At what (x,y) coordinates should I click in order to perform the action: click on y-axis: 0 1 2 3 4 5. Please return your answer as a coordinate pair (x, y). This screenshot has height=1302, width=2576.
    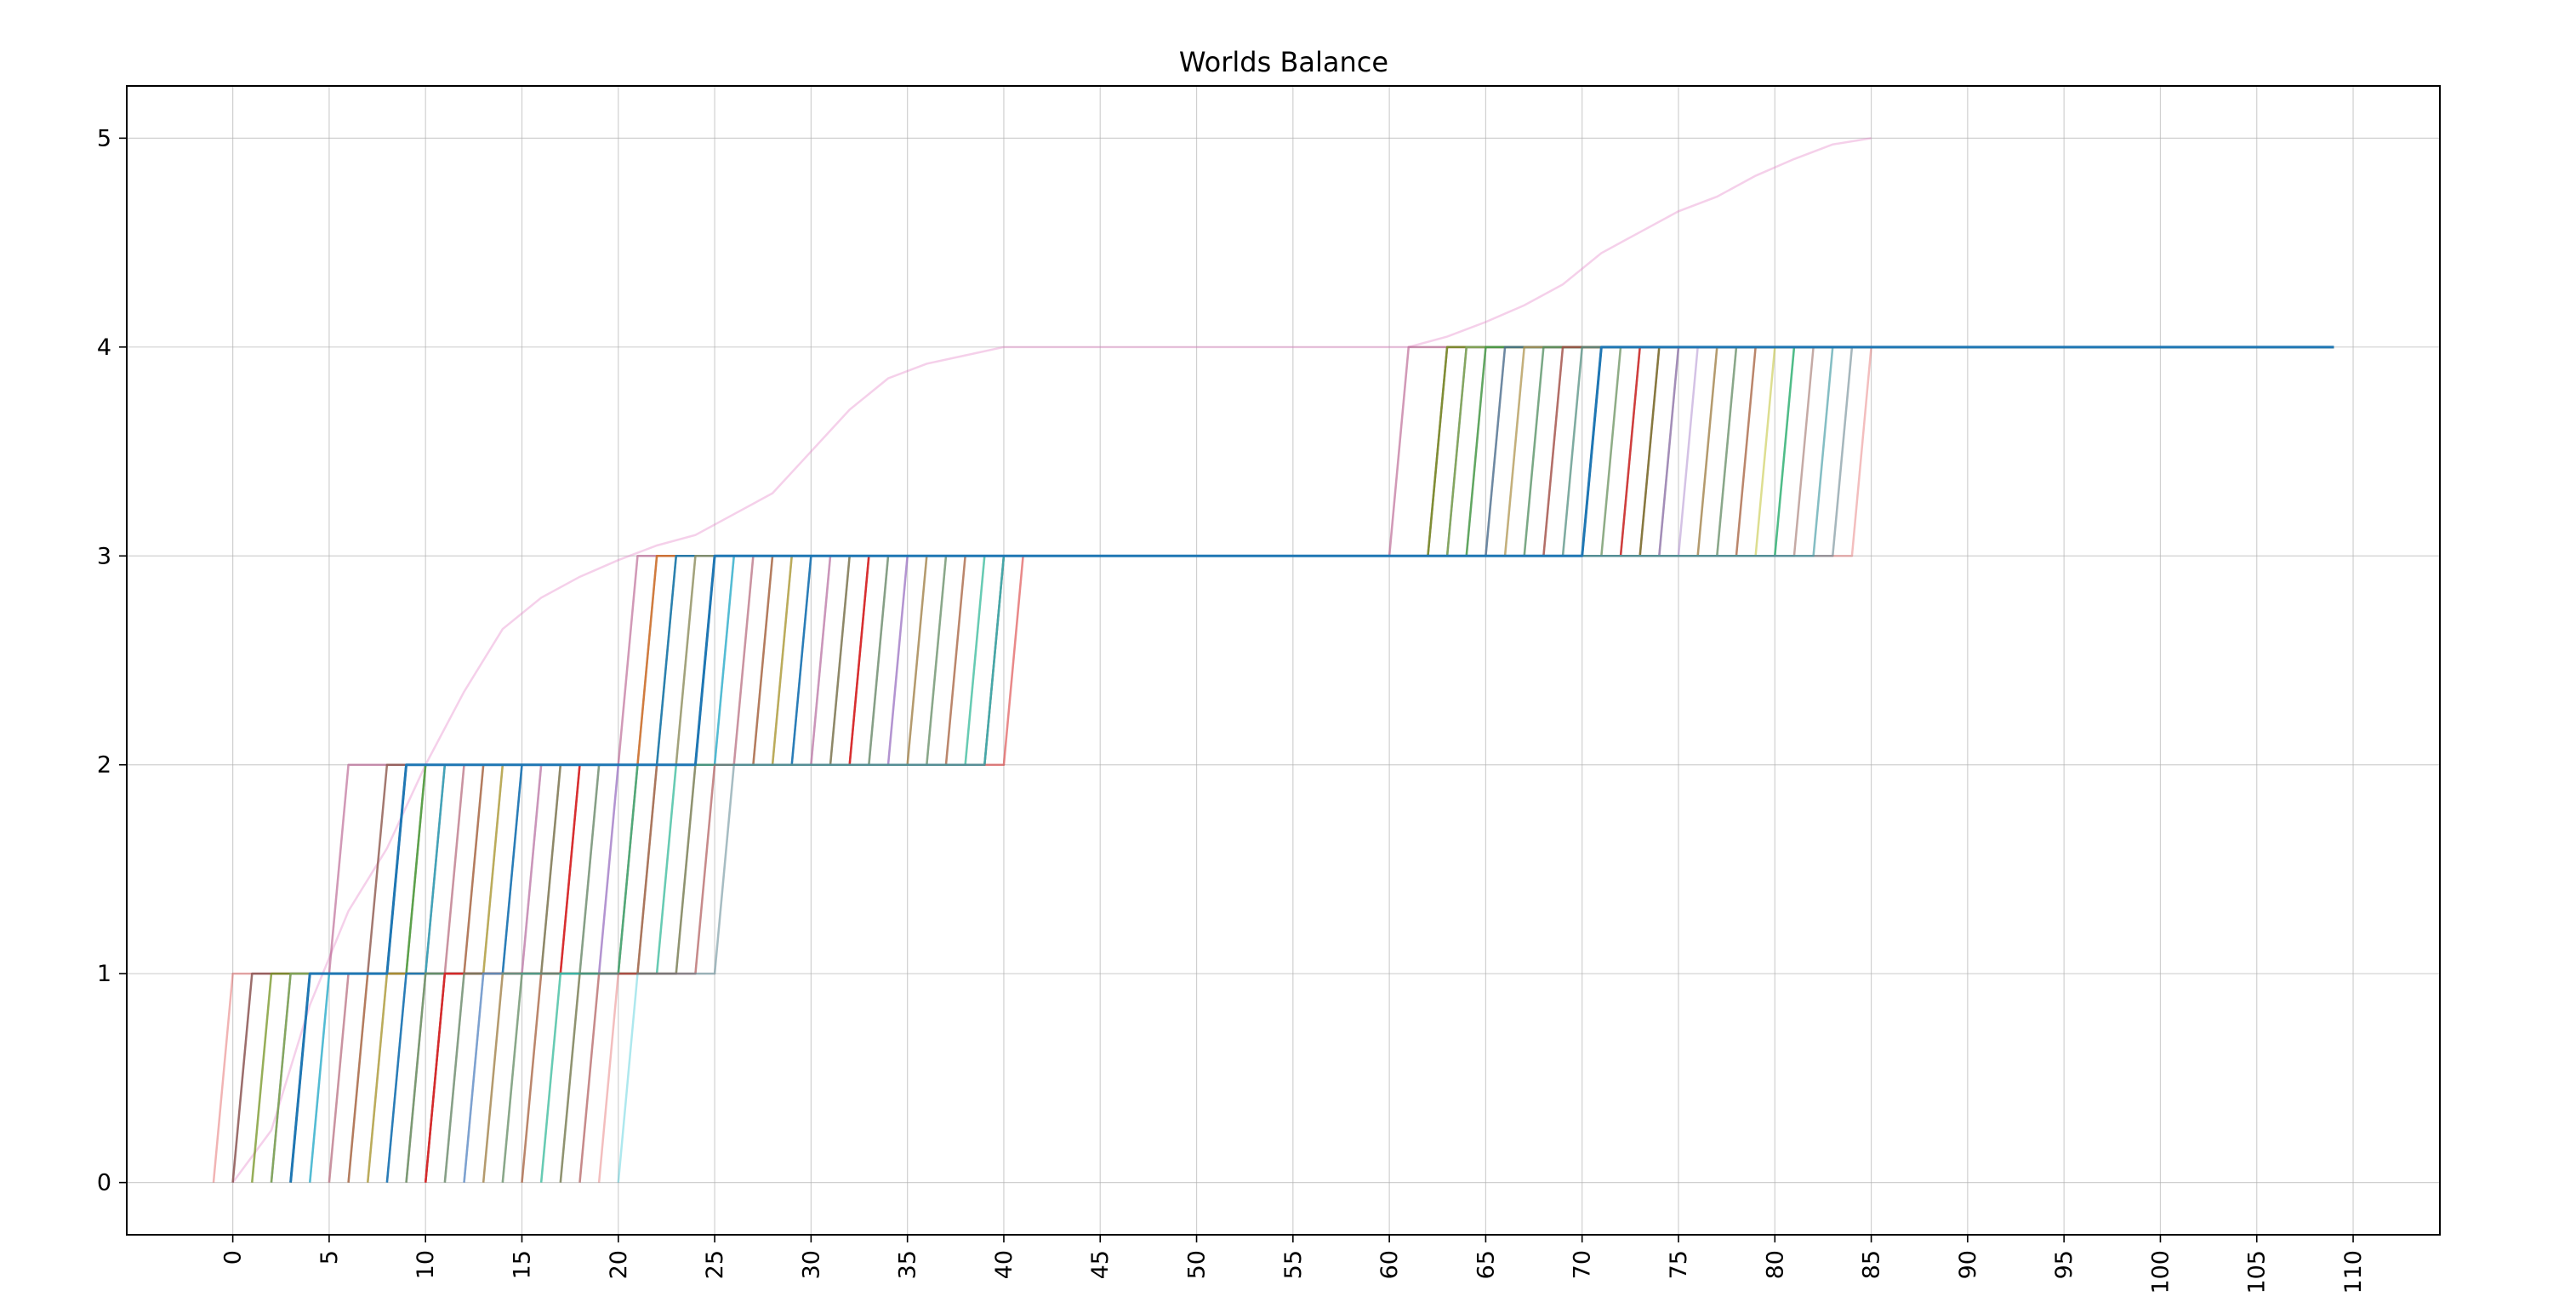
    Looking at the image, I should click on (112, 660).